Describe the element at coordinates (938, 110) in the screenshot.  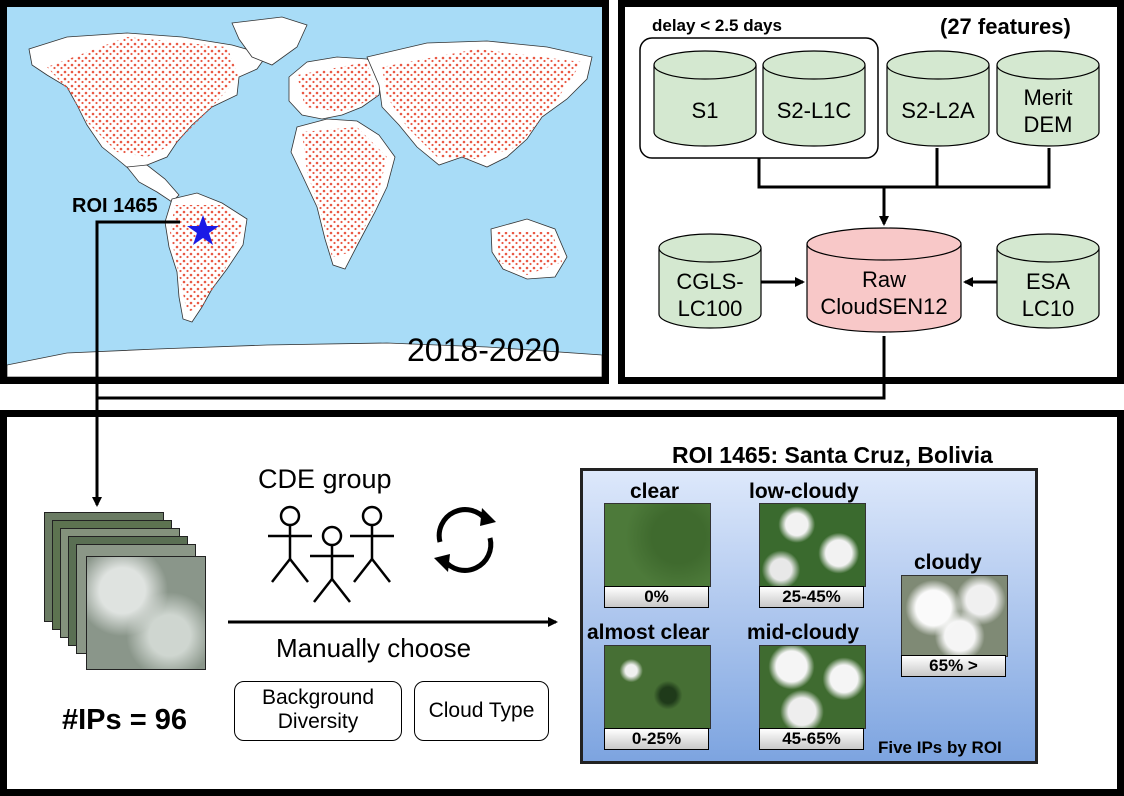
I see `s2l2a-label: S2-L2A` at that location.